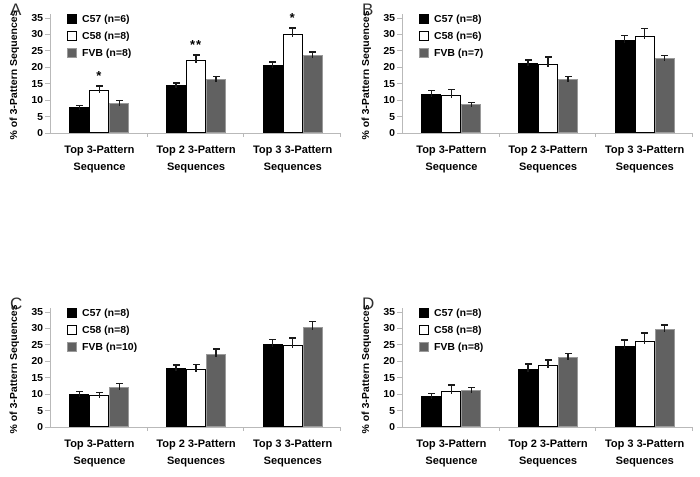  What do you see at coordinates (389, 100) in the screenshot?
I see `y-tick-label: 10` at bounding box center [389, 100].